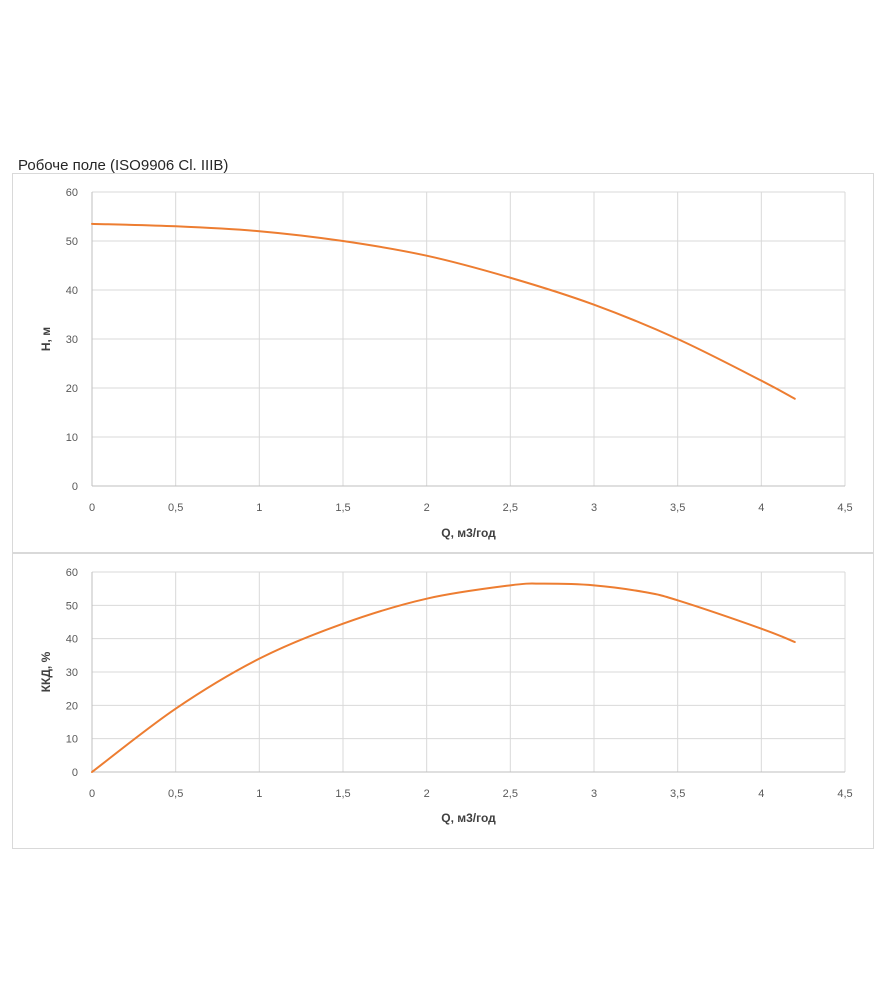 The height and width of the screenshot is (1000, 885). Describe the element at coordinates (761, 794) in the screenshot. I see `efficiency-x-tick-label: 4` at that location.